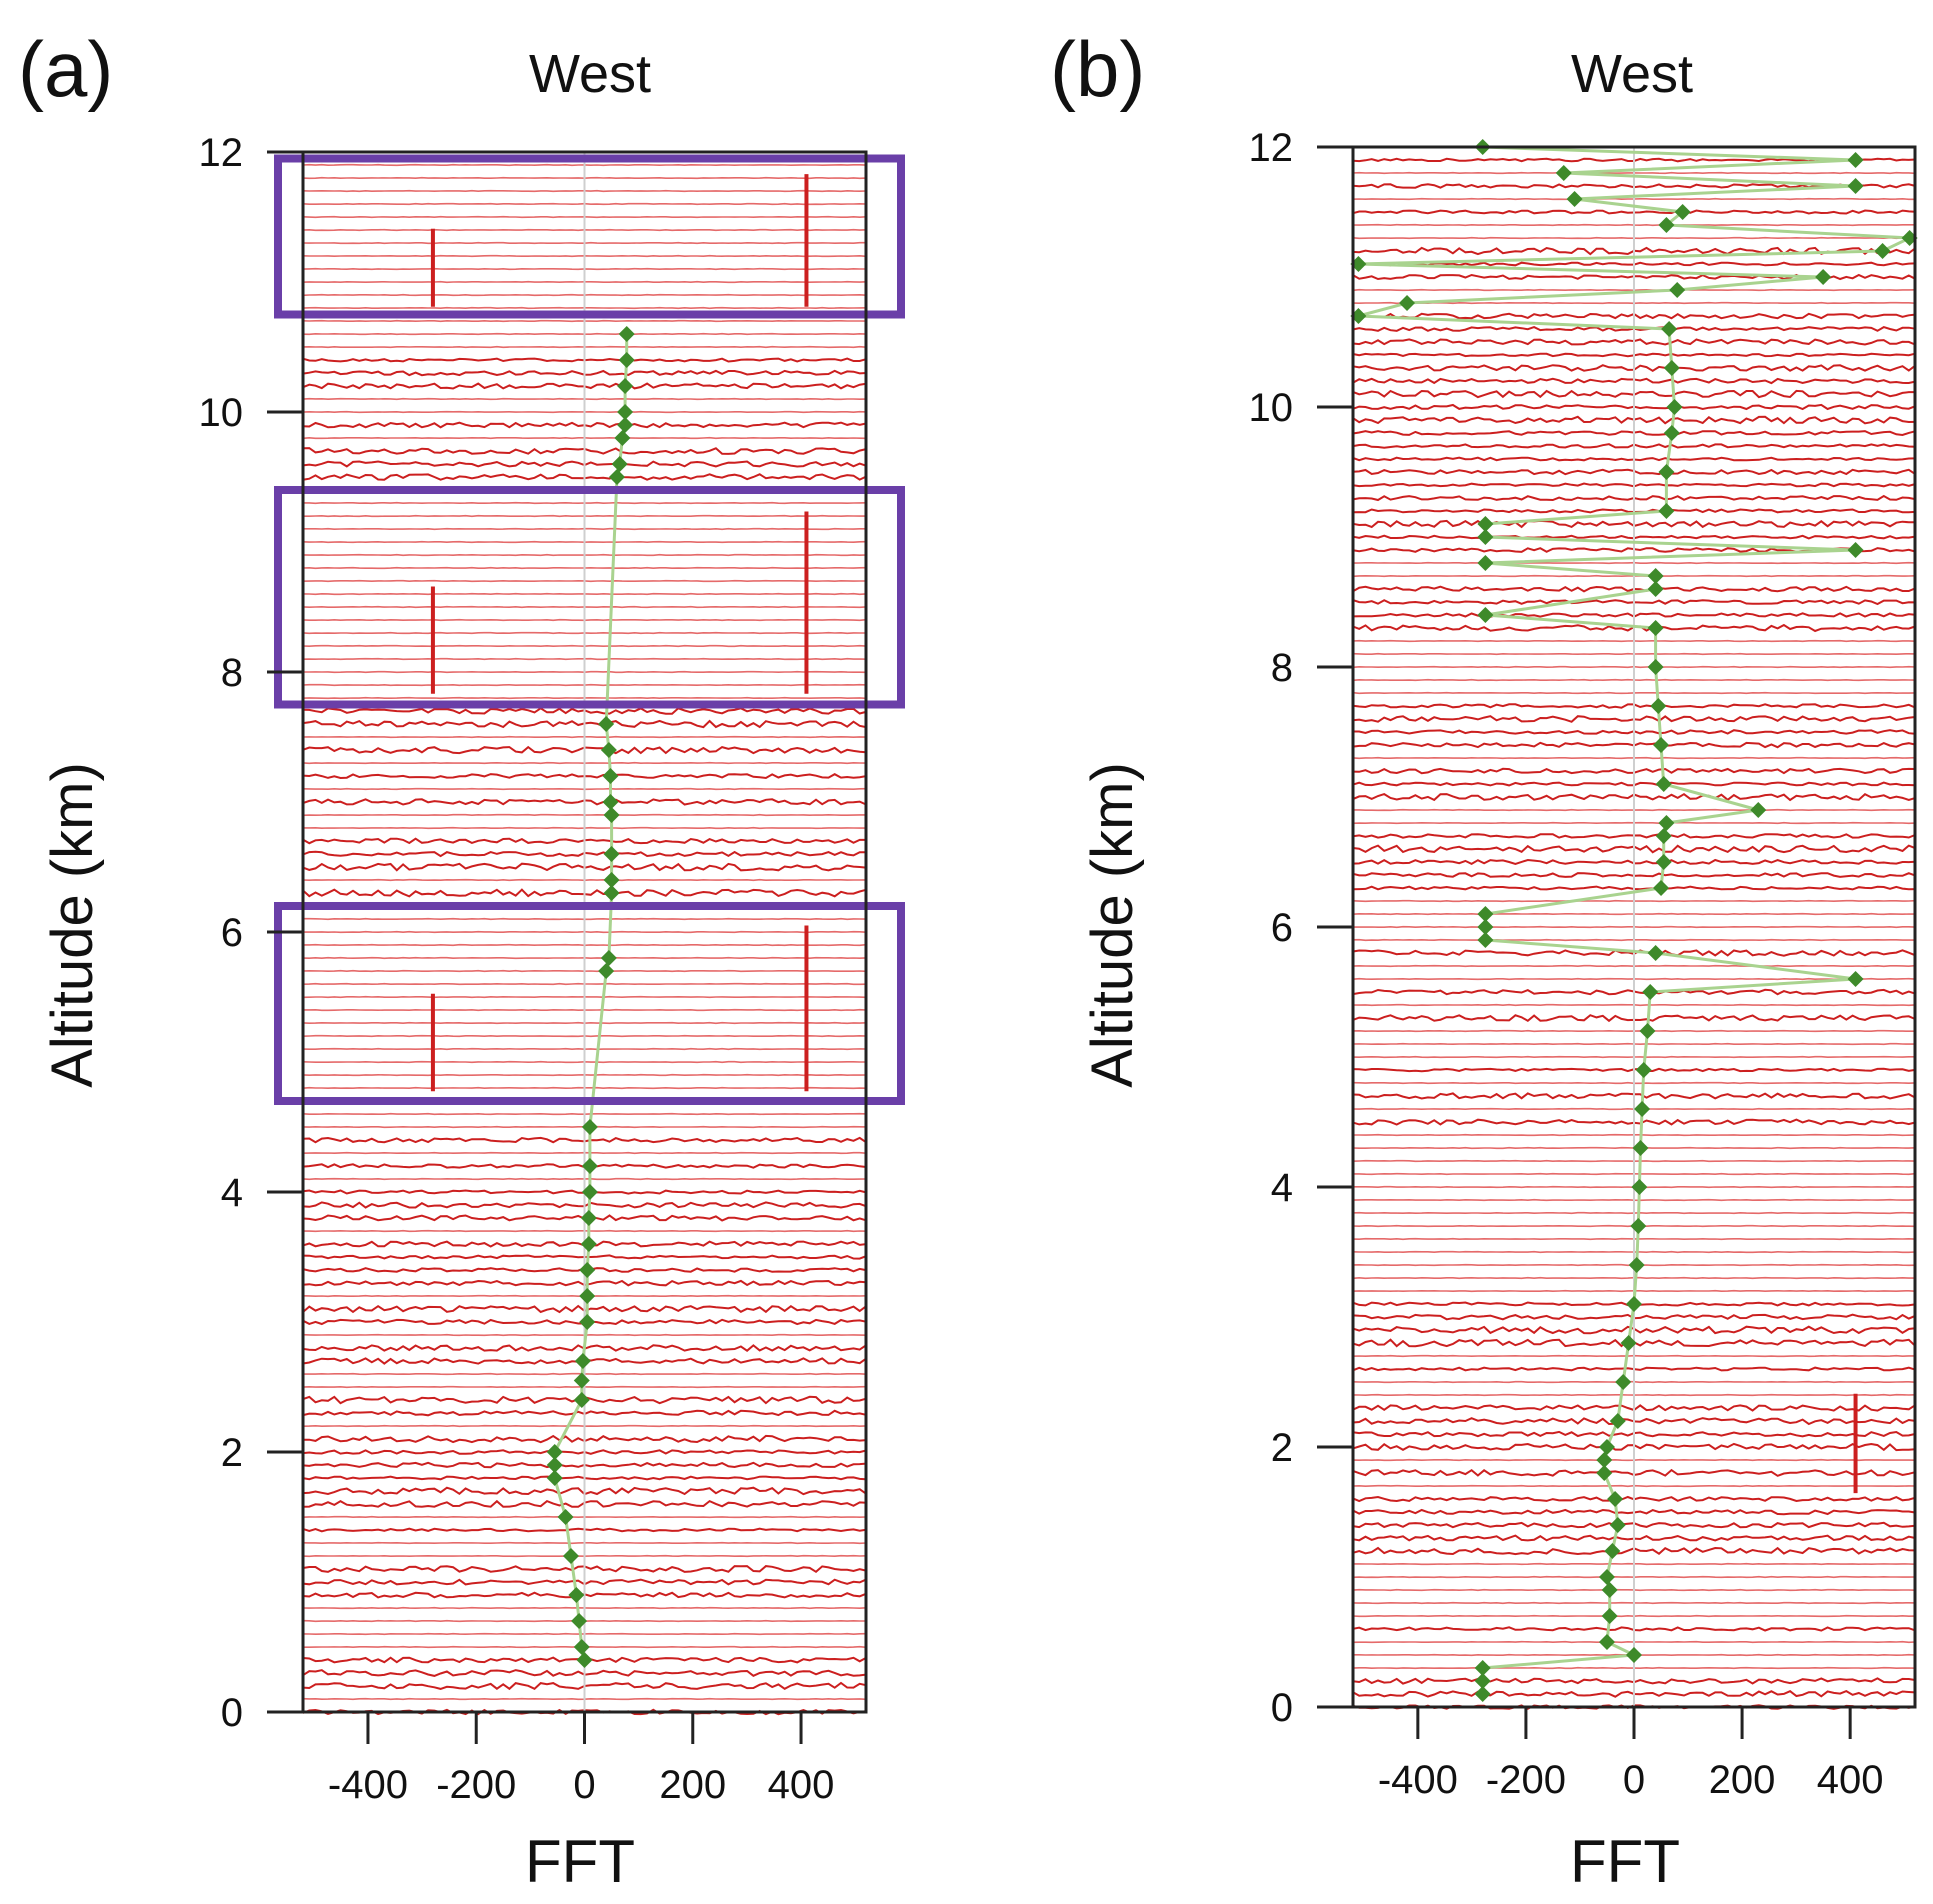 The height and width of the screenshot is (1904, 1933). Describe the element at coordinates (1097, 69) in the screenshot. I see `panel-b-letter: (b)` at that location.